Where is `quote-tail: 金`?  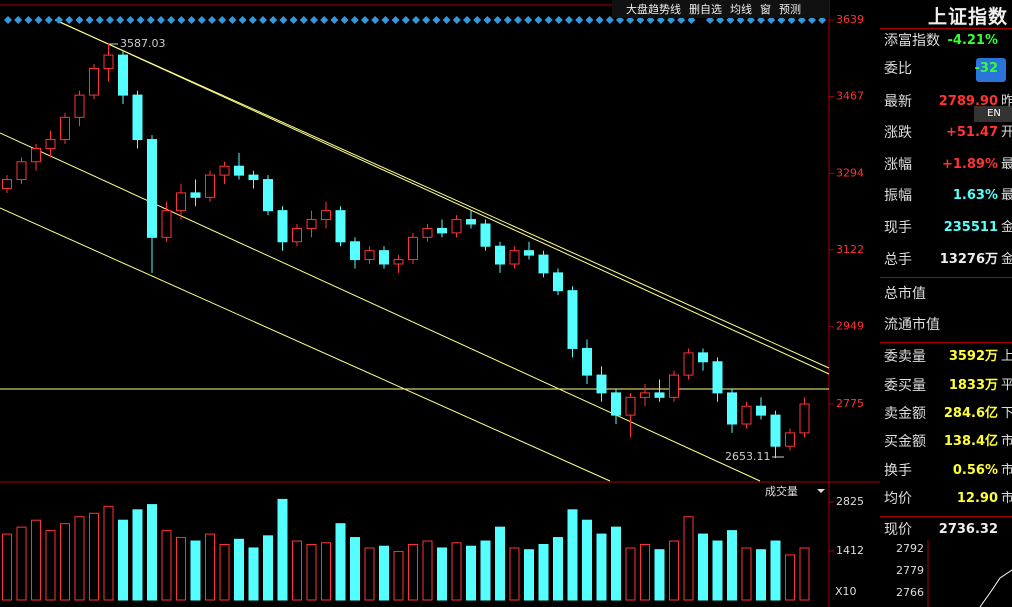
quote-tail: 金 is located at coordinates (1006, 259).